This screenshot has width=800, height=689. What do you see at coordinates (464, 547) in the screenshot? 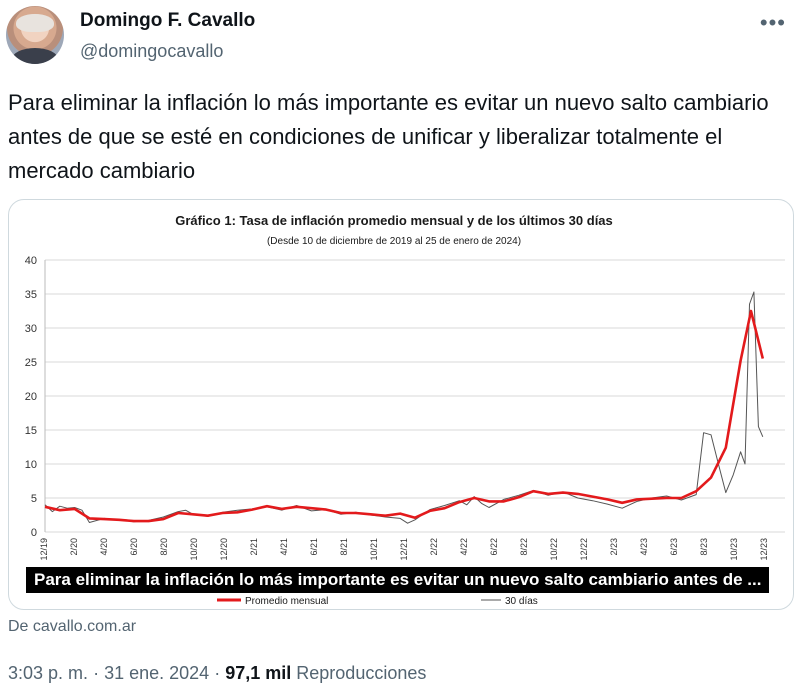
I see `x-tick-label: 4/22` at bounding box center [464, 547].